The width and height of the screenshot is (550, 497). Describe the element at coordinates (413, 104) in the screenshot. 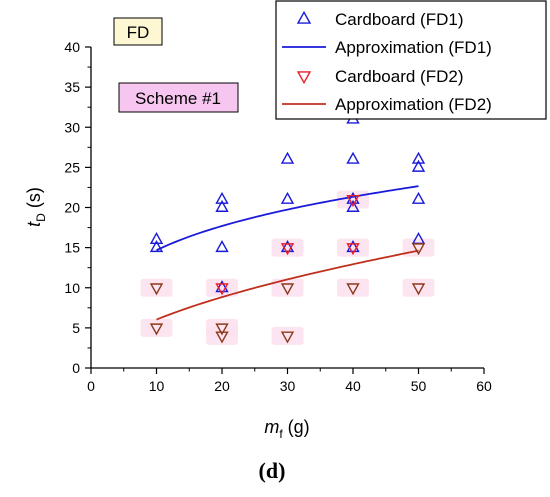

I see `legend-entry-label: Approximation (FD2)` at that location.